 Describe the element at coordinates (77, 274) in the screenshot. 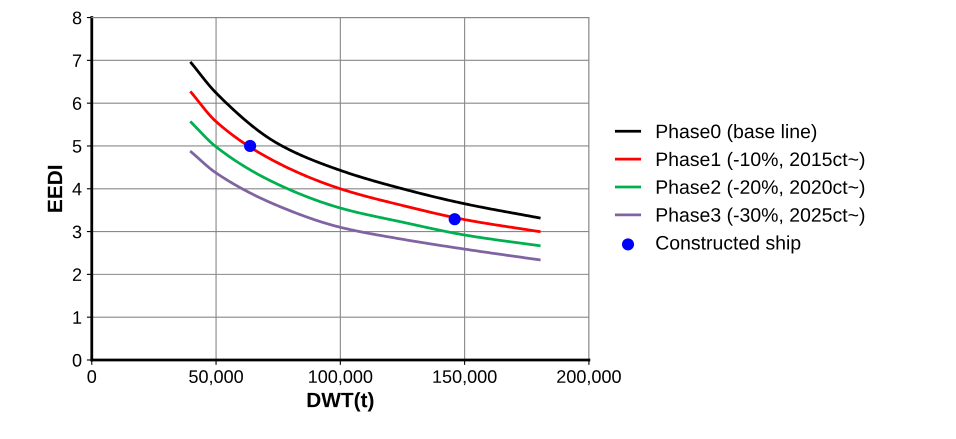

I see `y-tick-label: 2` at that location.